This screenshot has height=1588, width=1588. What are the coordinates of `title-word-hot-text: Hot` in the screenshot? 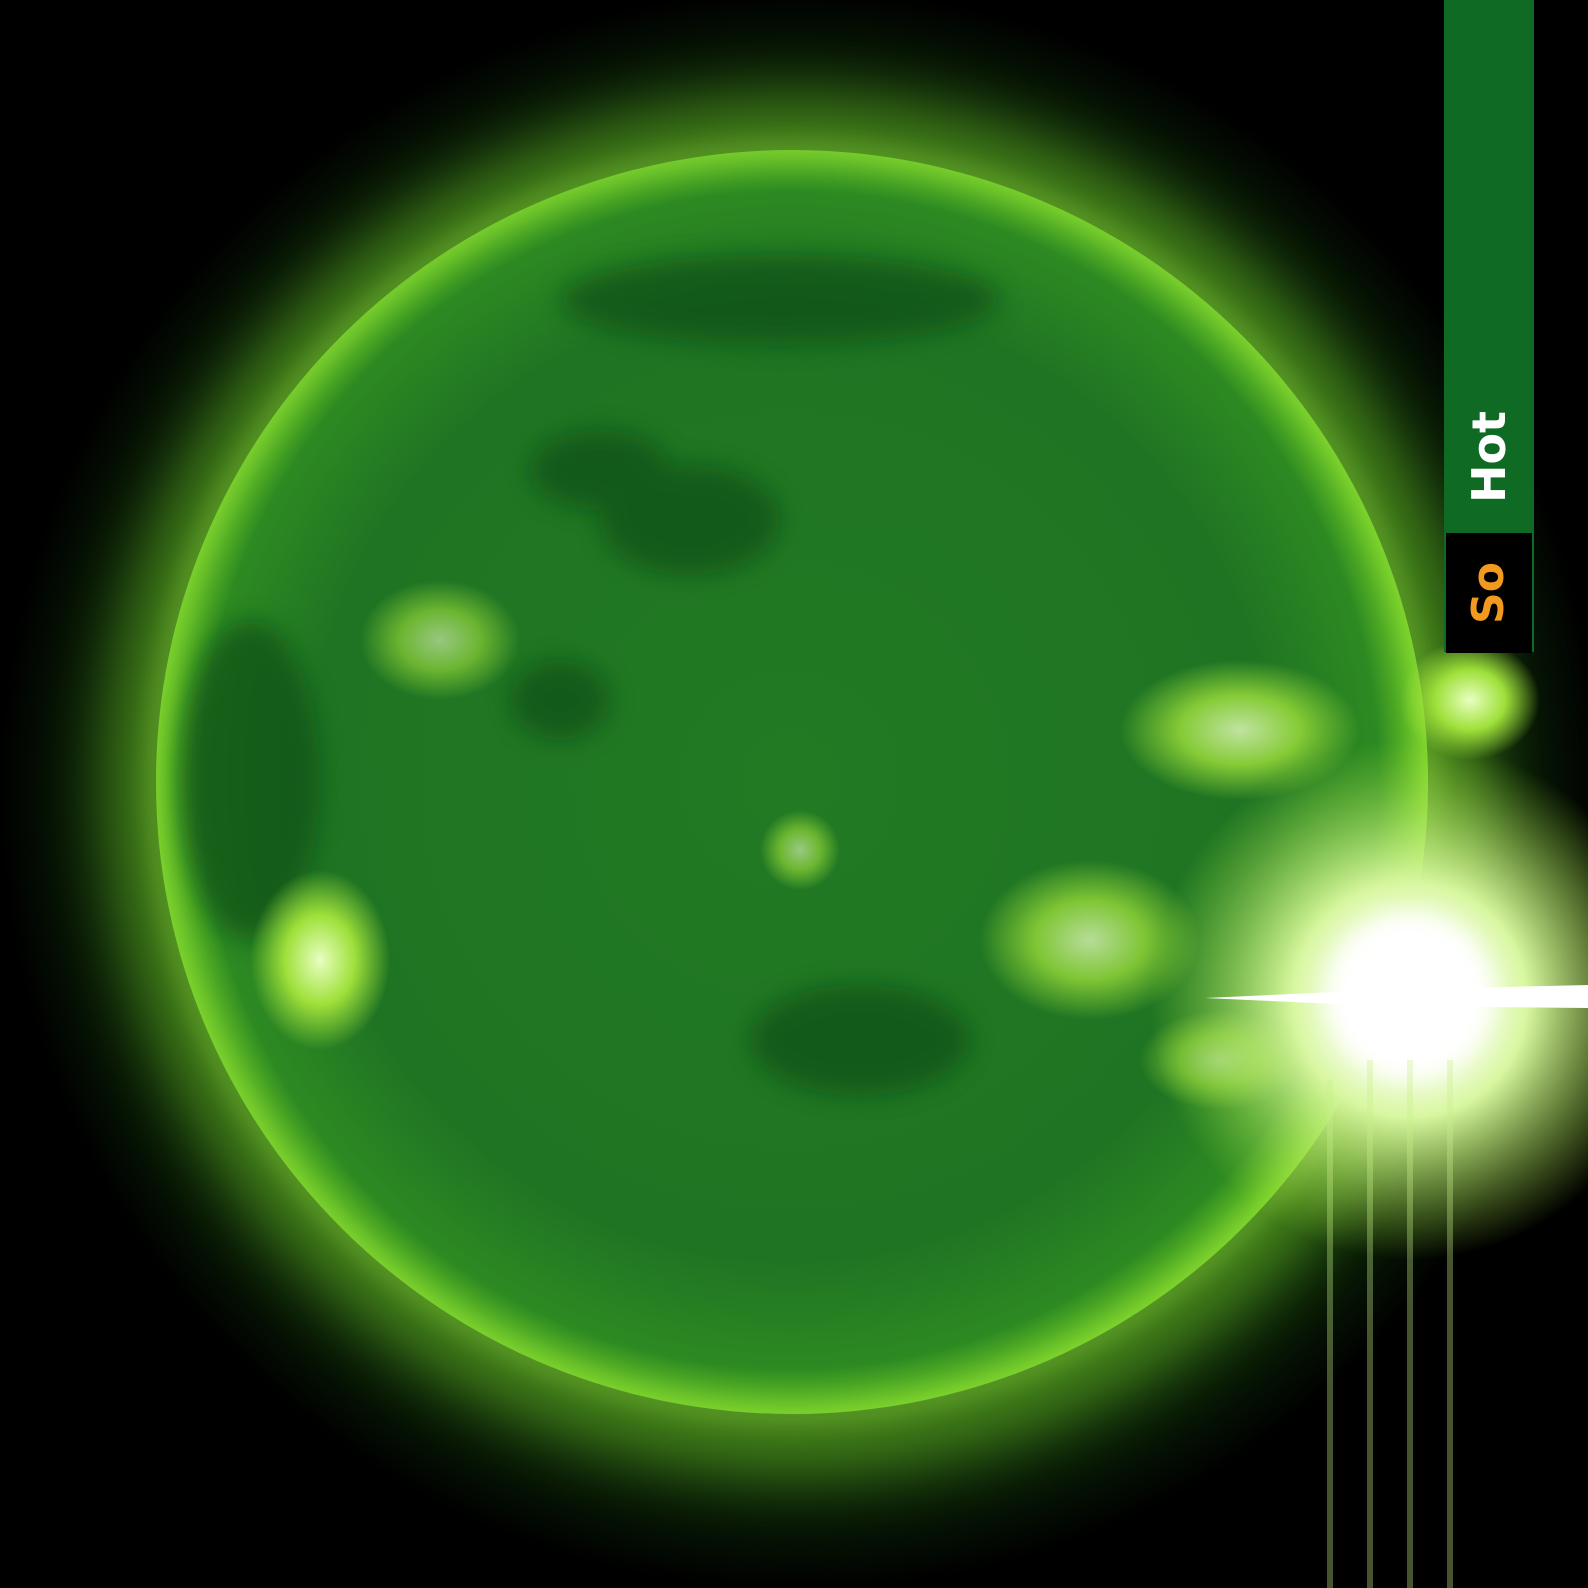 It's located at (1489, 457).